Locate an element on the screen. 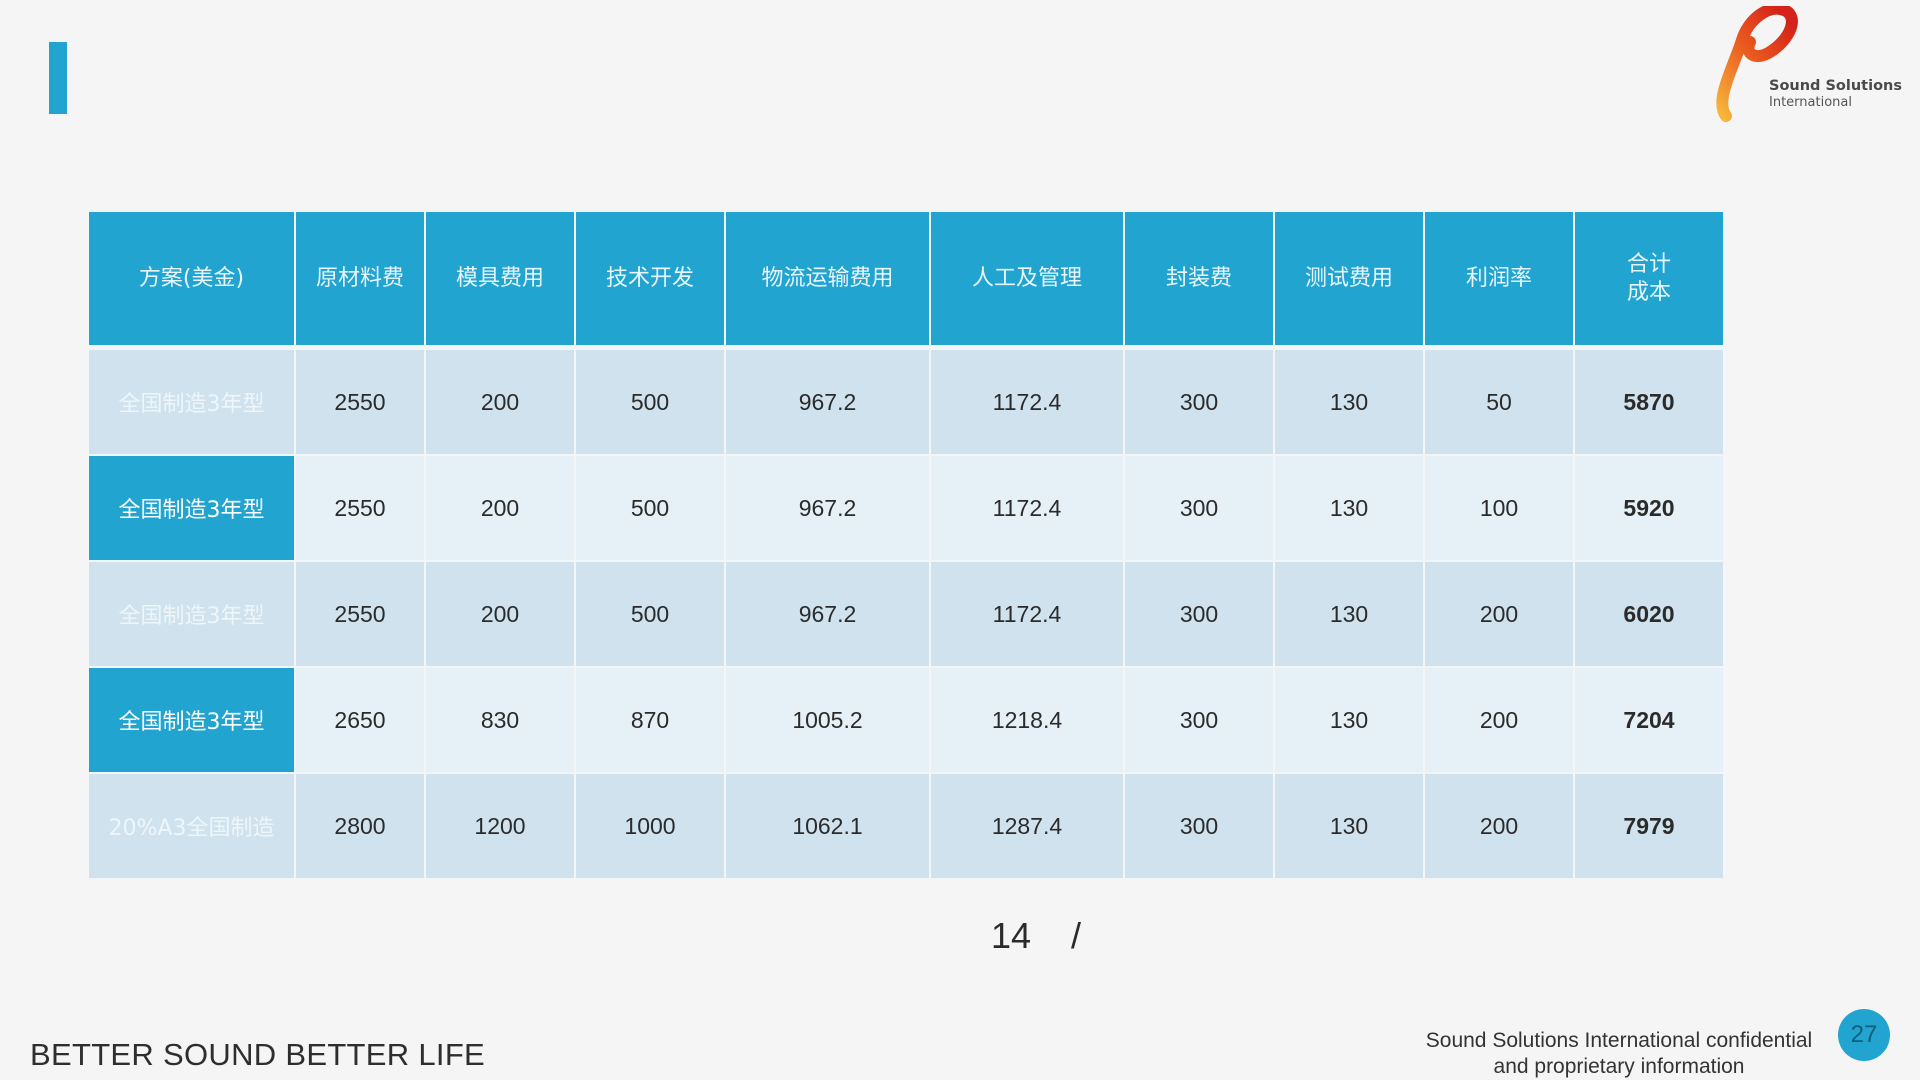 Image resolution: width=1920 pixels, height=1080 pixels. column-header: 原材料费 is located at coordinates (360, 280).